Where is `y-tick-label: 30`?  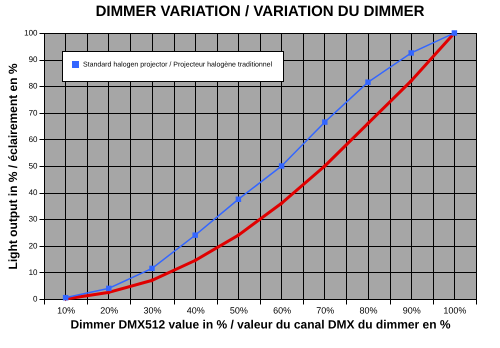
y-tick-label: 30 is located at coordinates (33, 219).